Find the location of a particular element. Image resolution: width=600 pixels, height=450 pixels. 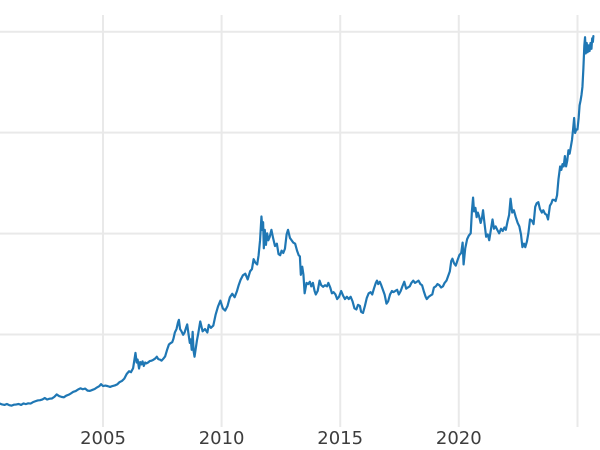

x-axis-tick-labels: 2005 2010 2015 2020 is located at coordinates (281, 438).